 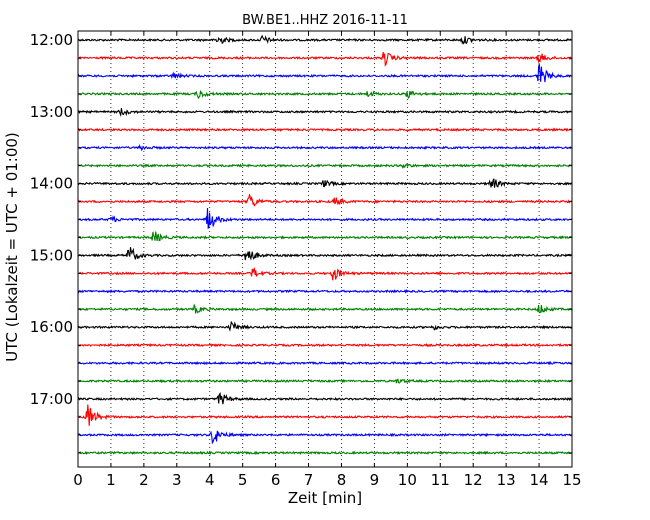 I want to click on x-tick-label: 3, so click(x=177, y=480).